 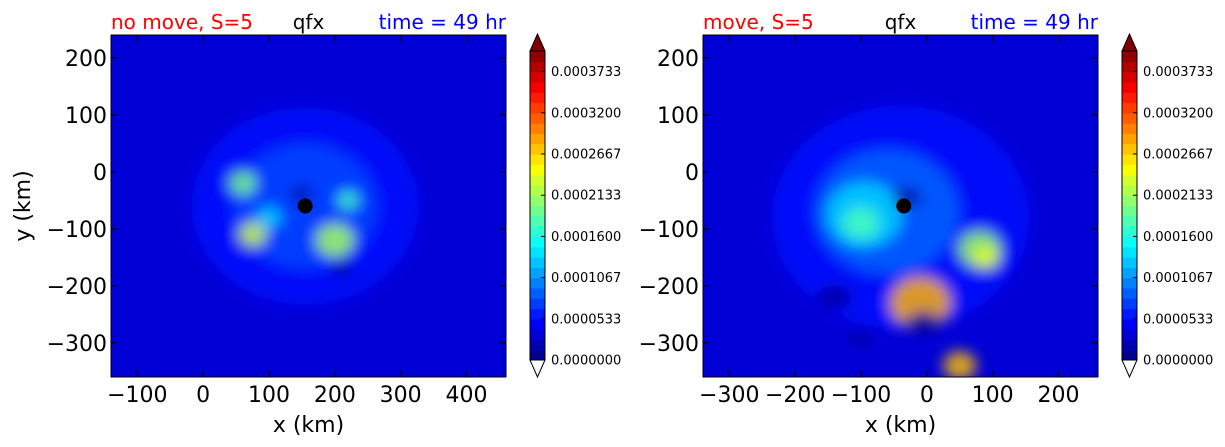 What do you see at coordinates (900, 425) in the screenshot?
I see `x-axis-label: x (km)` at bounding box center [900, 425].